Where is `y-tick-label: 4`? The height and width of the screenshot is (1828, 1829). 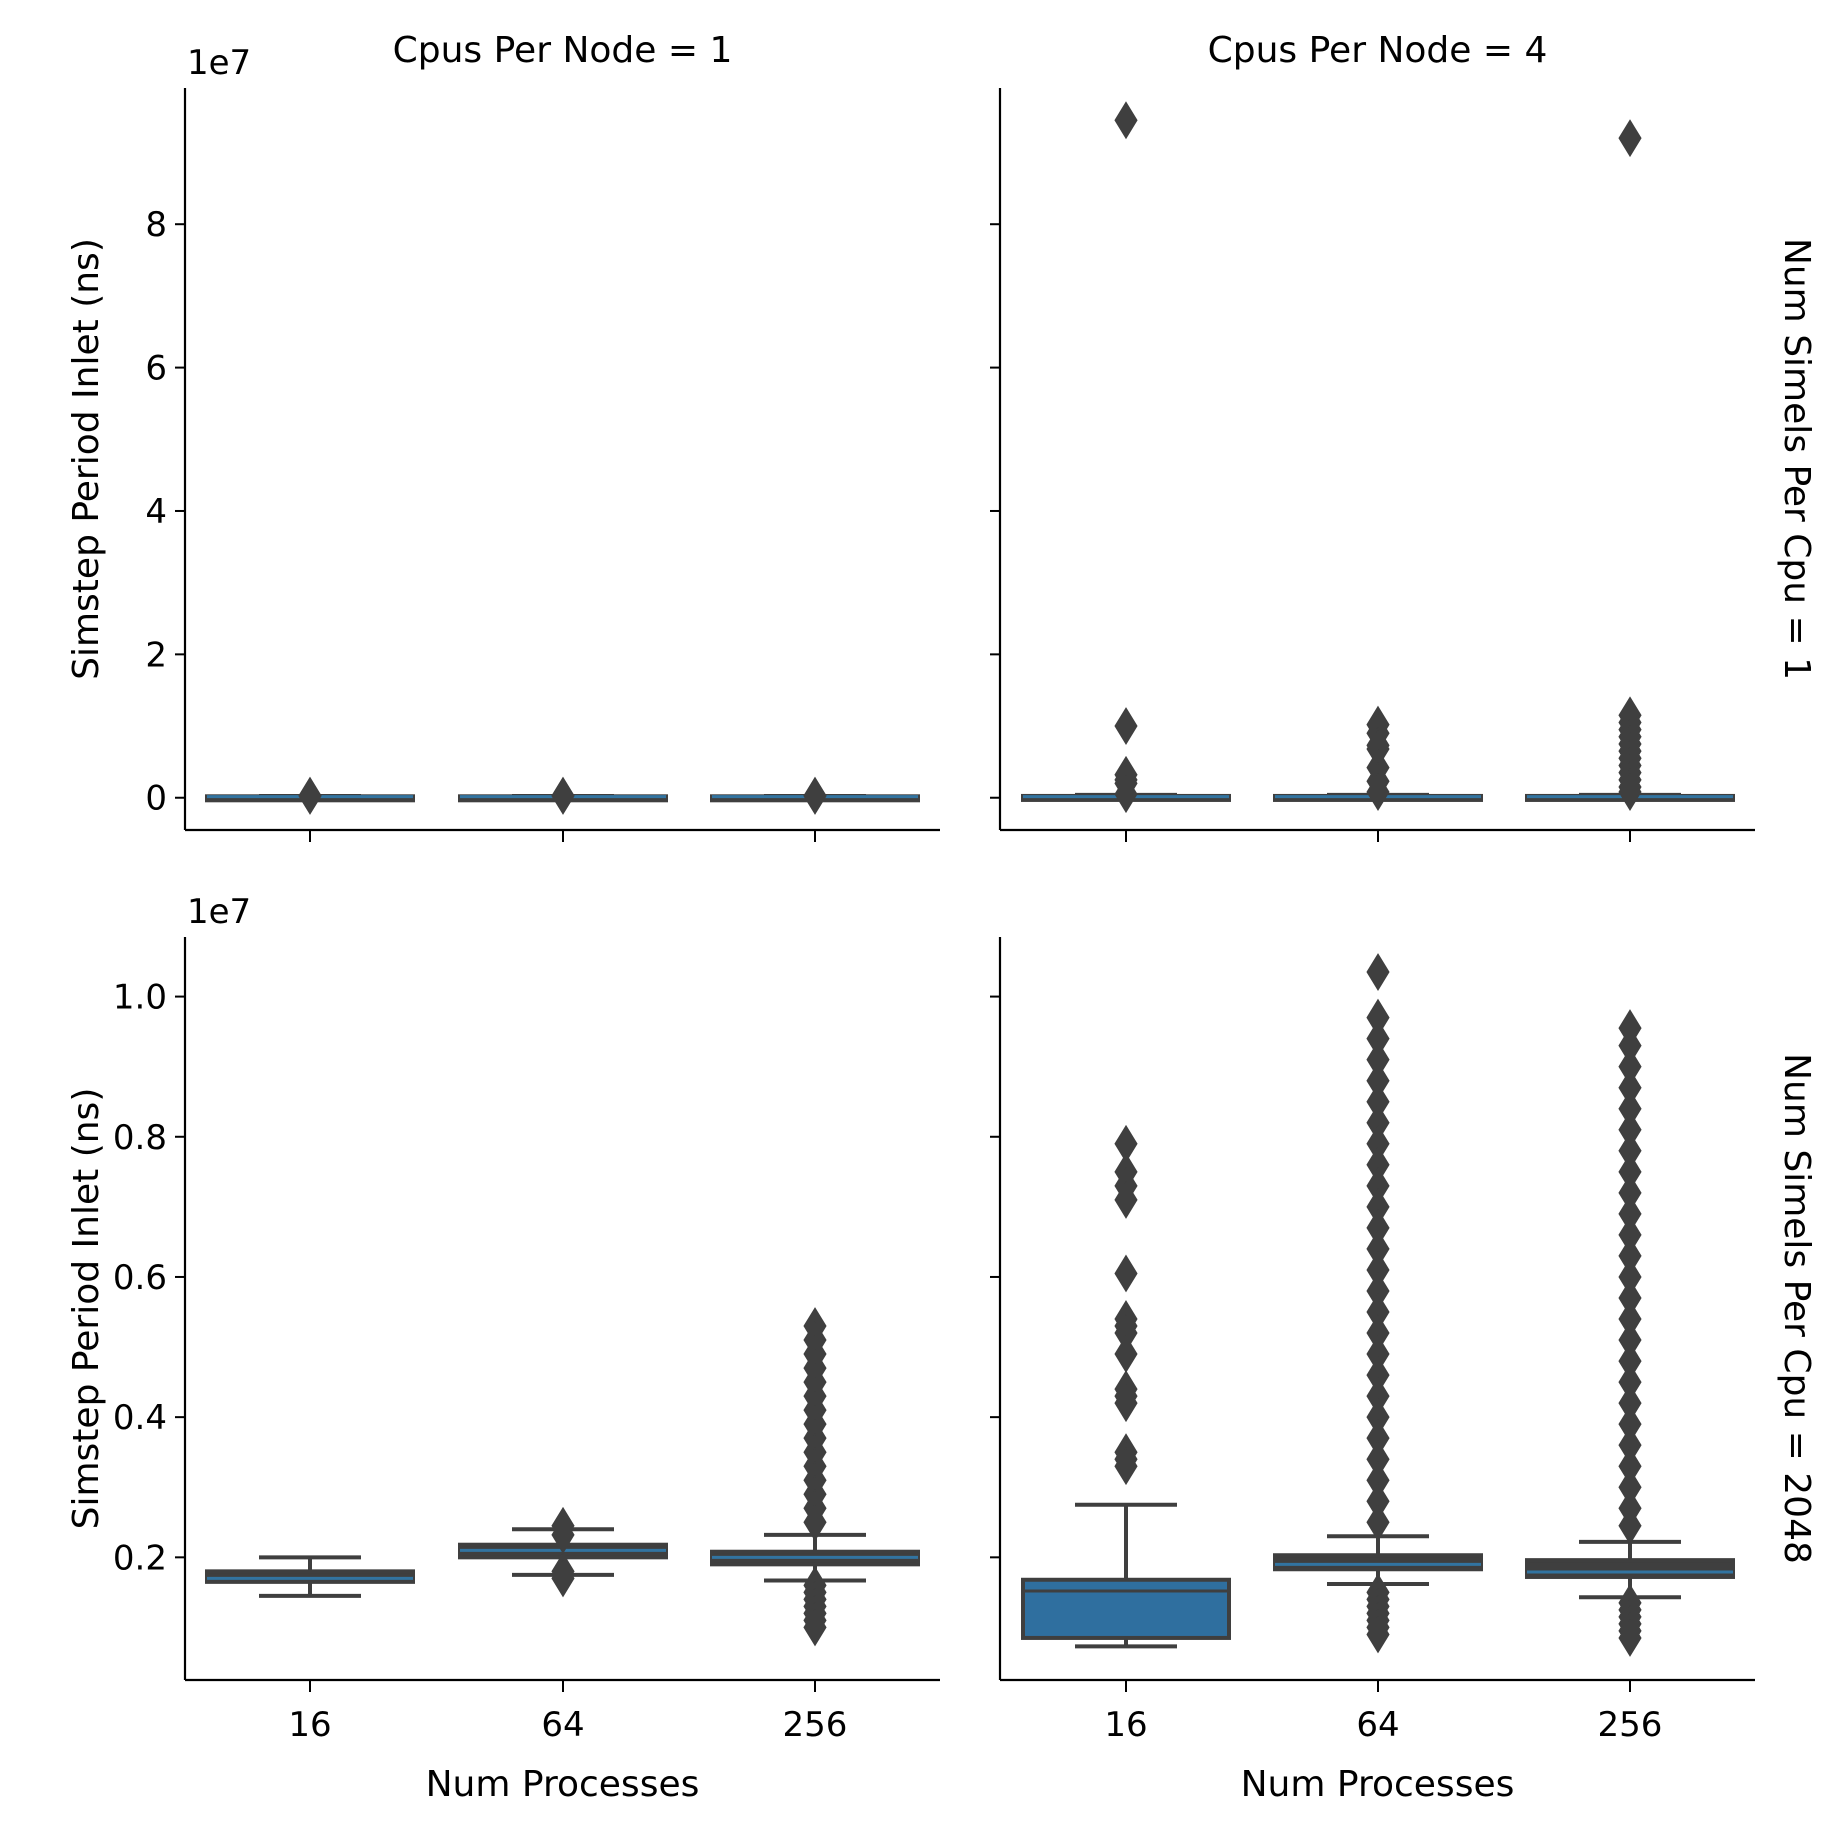
y-tick-label: 4 is located at coordinates (156, 512).